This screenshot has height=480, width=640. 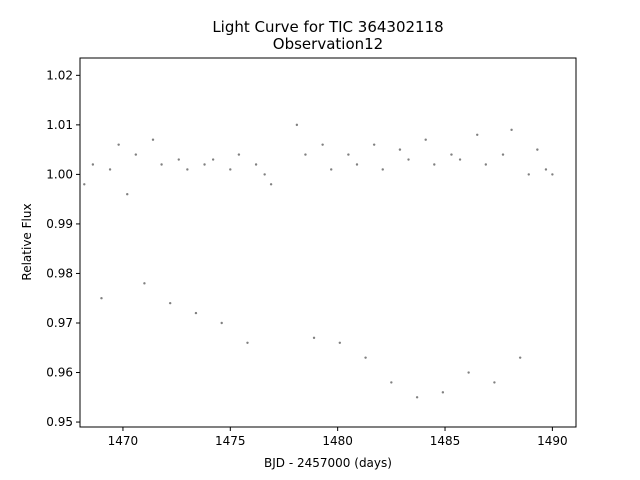 I want to click on y-tick-label: 1.00, so click(x=59, y=174).